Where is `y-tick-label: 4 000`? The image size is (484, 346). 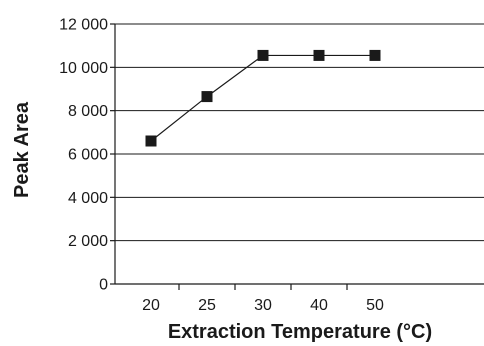 y-tick-label: 4 000 is located at coordinates (88, 198).